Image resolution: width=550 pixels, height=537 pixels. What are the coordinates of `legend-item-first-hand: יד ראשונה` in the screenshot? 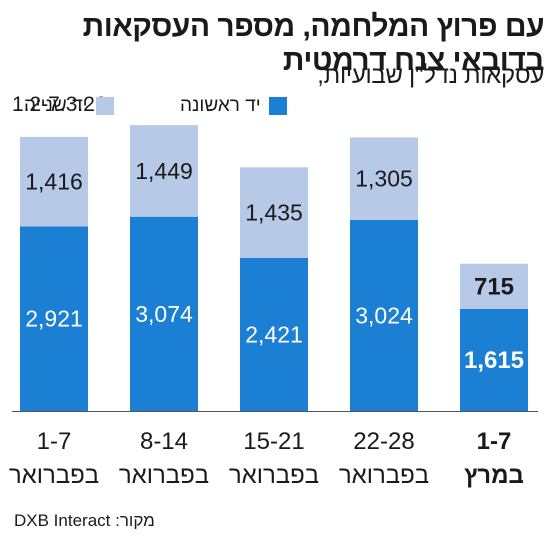 It's located at (233, 106).